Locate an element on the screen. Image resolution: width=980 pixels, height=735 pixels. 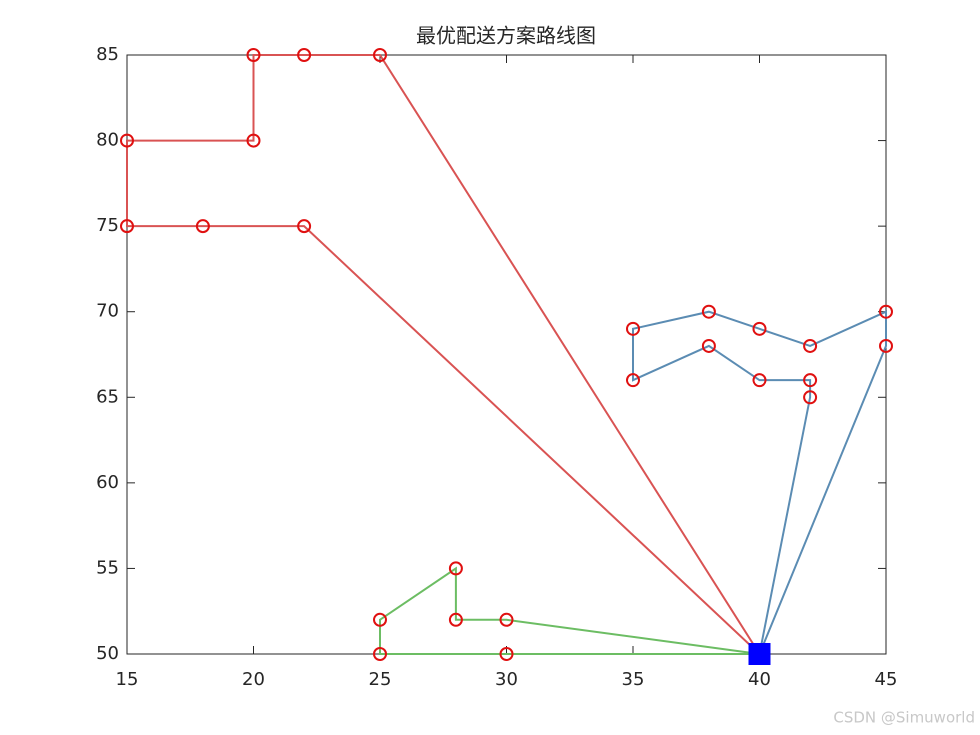
x-tick-label: 20 is located at coordinates (253, 679).